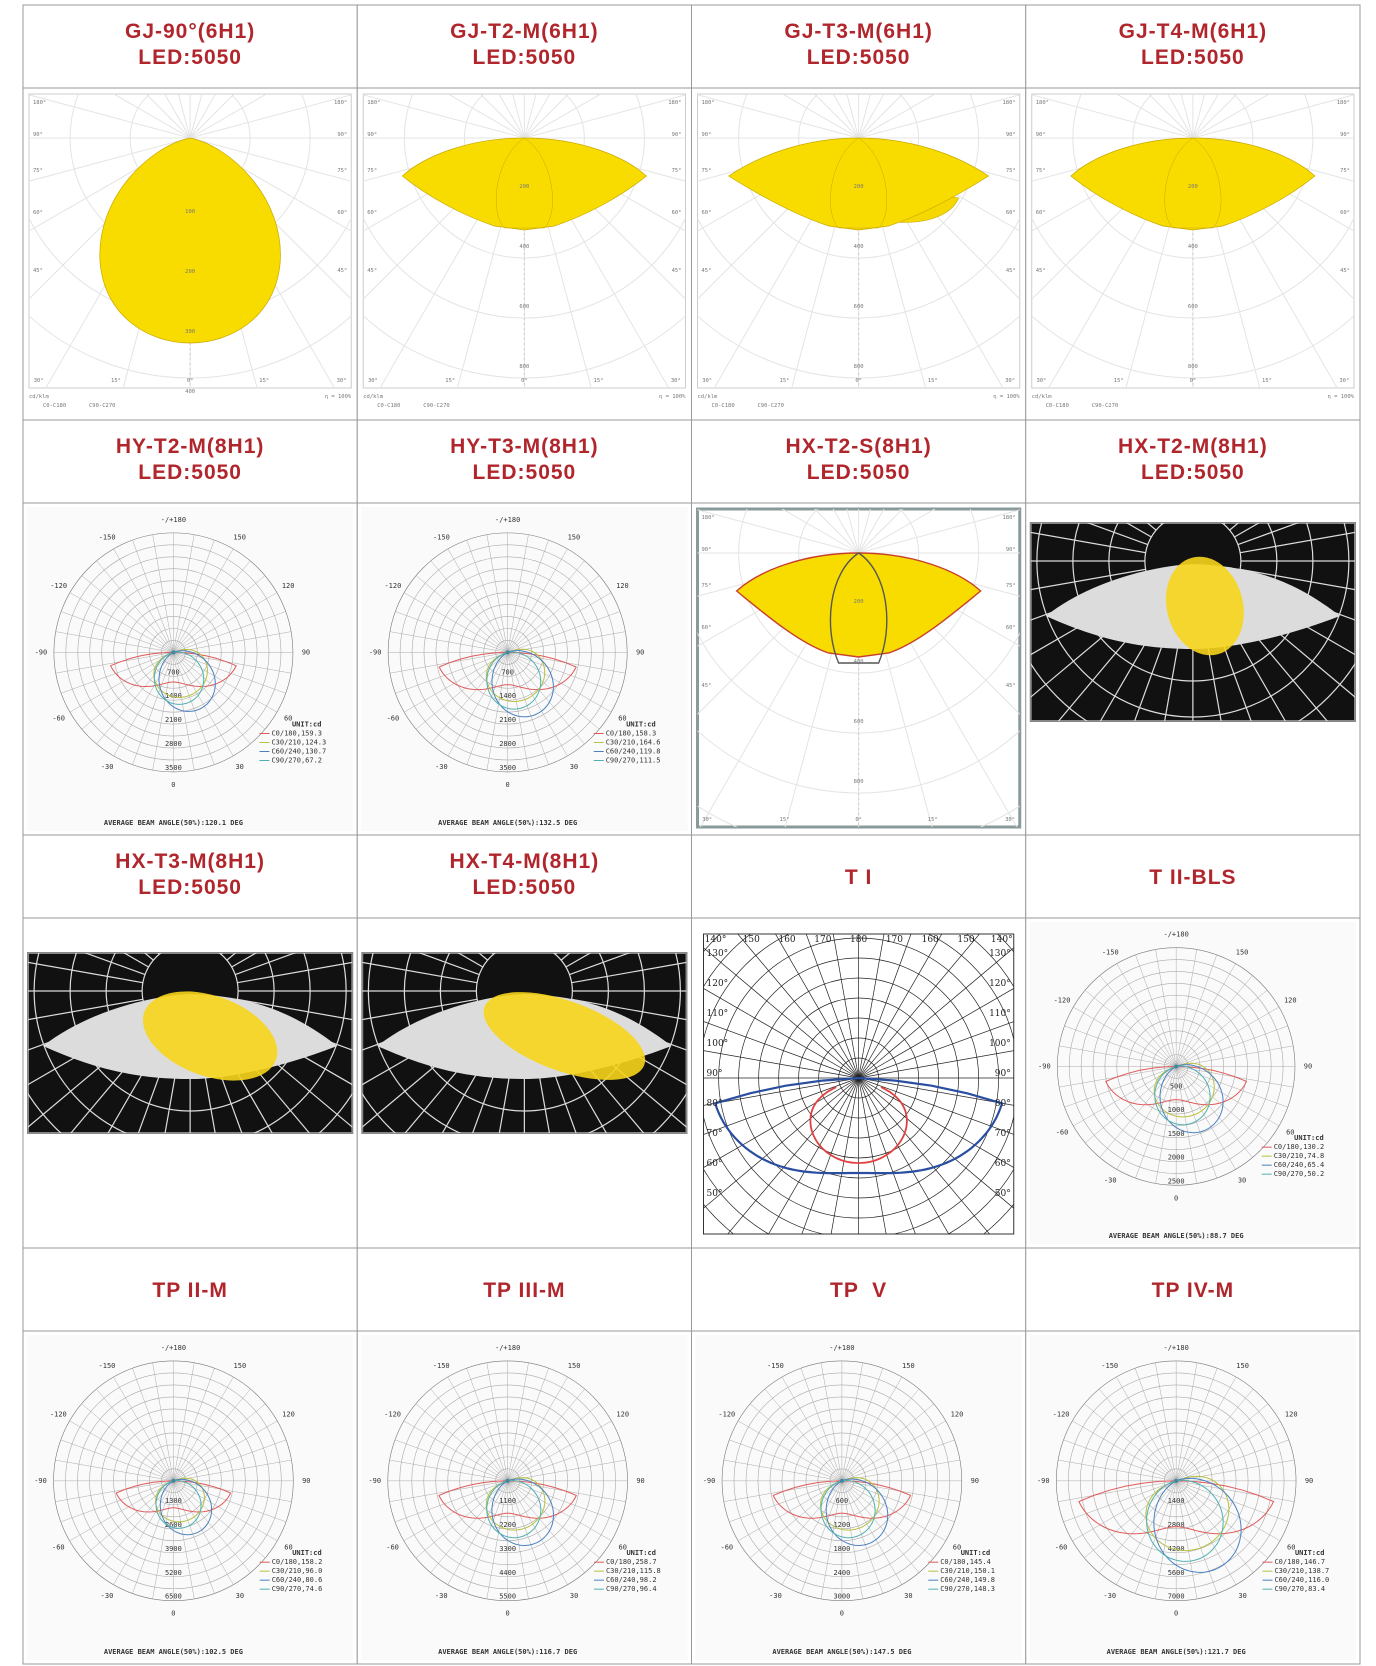 This screenshot has height=1666, width=1376. I want to click on product-title: GJ-T3-M(6H1), so click(858, 31).